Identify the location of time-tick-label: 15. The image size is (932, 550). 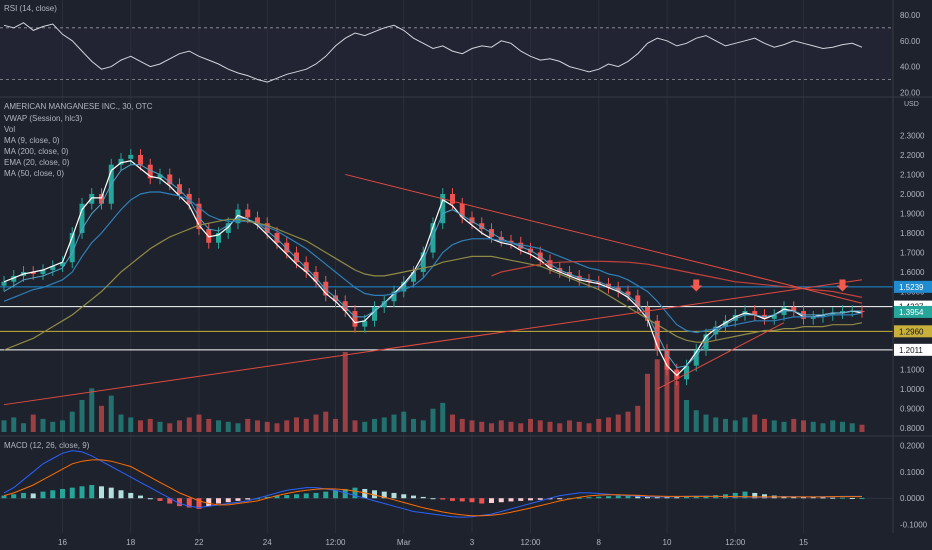
(803, 542).